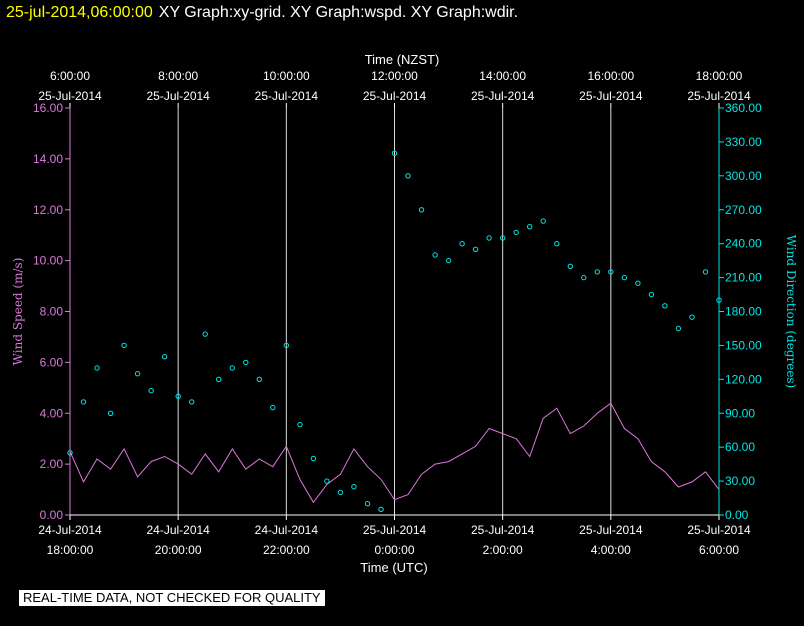  I want to click on y-right-tick-label: 300.00, so click(743, 176).